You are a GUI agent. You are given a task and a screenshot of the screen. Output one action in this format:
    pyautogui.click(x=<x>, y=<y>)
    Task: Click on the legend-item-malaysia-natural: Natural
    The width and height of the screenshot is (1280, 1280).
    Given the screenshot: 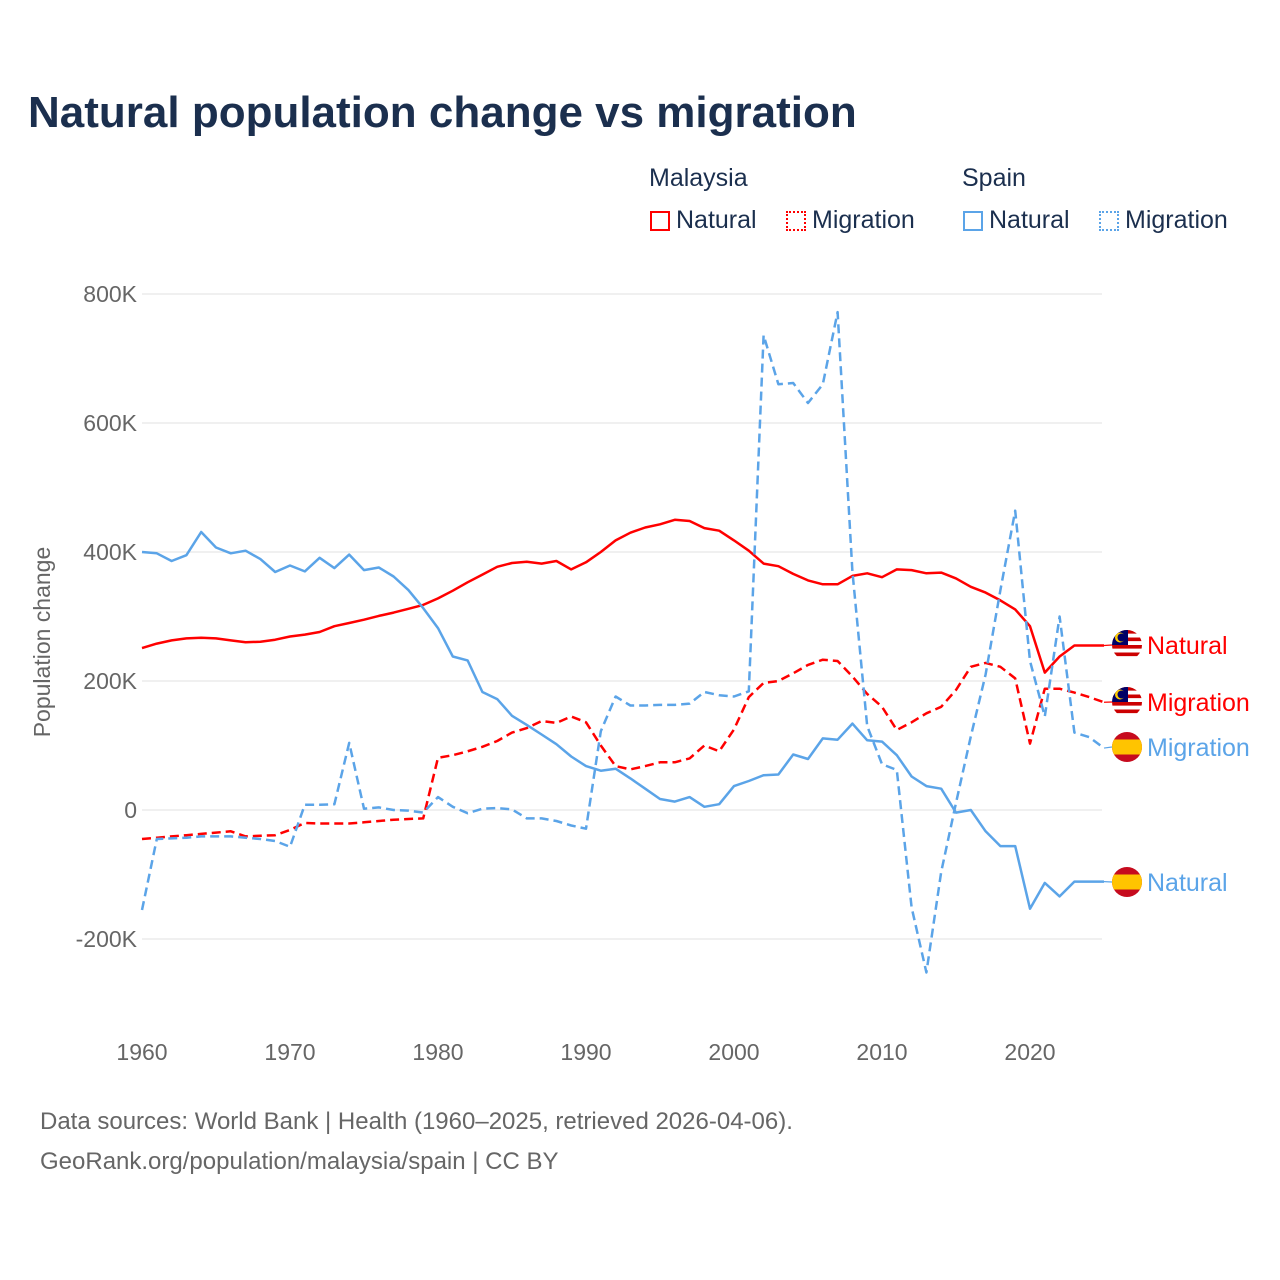 What is the action you would take?
    pyautogui.click(x=703, y=220)
    